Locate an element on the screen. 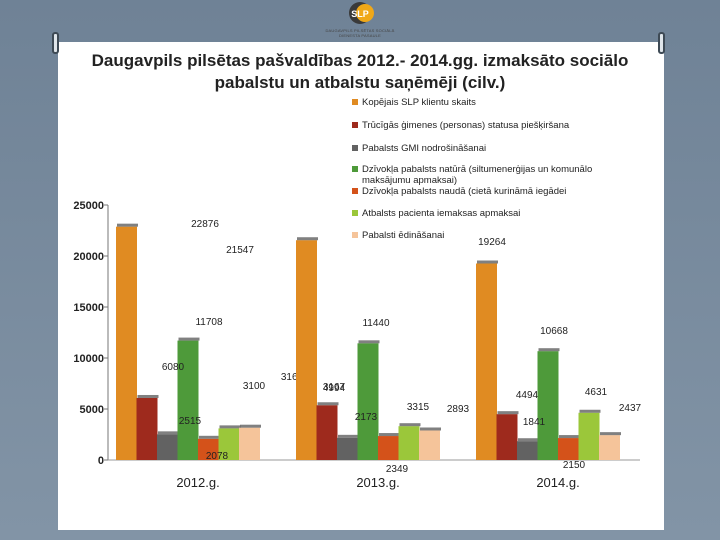 This screenshot has width=720, height=540. data-label: 4494 is located at coordinates (527, 395).